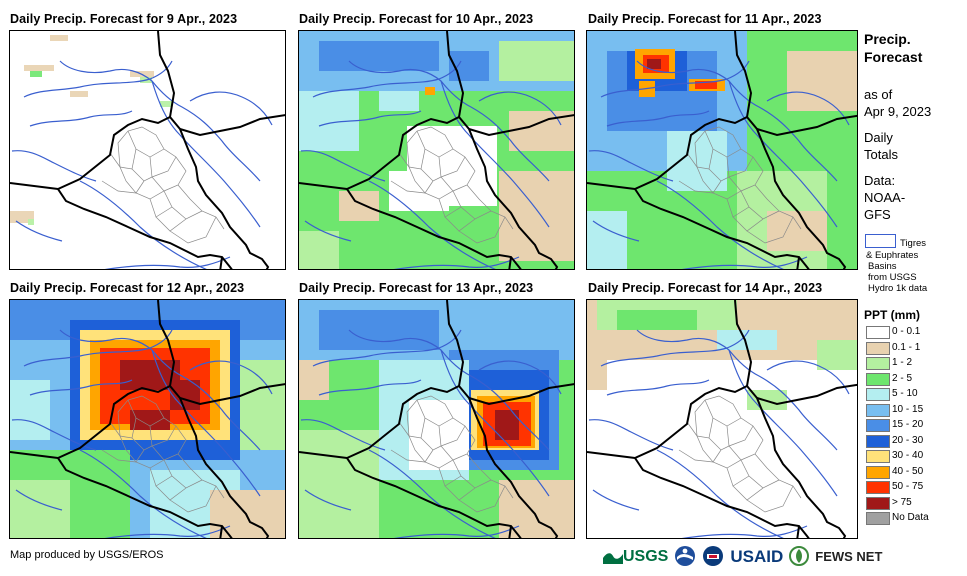 The height and width of the screenshot is (576, 967). Describe the element at coordinates (685, 556) in the screenshot. I see `noaa-logo-icon` at that location.